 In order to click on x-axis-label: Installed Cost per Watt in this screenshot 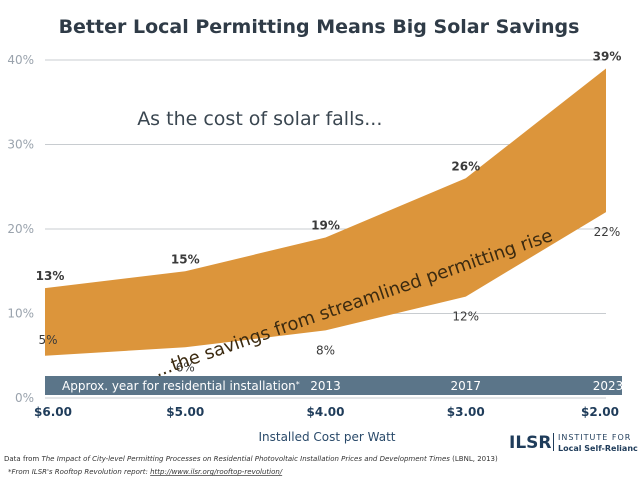, I will do `click(326, 437)`.